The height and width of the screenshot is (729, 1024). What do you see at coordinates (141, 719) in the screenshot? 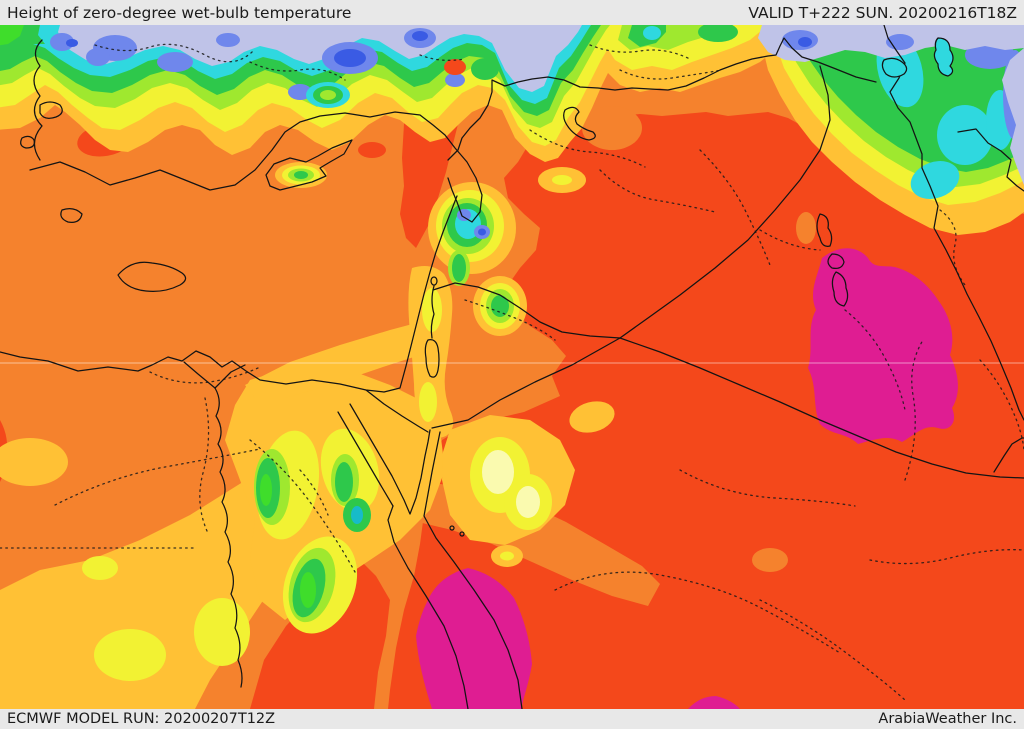
I see `model-run-label: ECMWF MODEL RUN: 20200207T12Z` at bounding box center [141, 719].